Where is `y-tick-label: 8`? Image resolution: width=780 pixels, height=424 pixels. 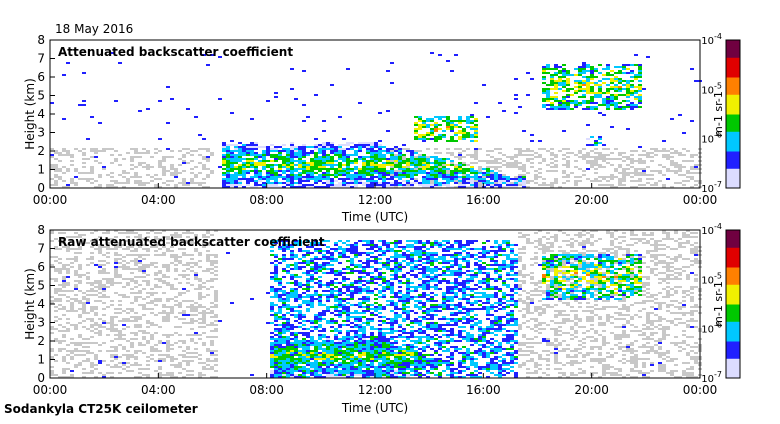 y-tick-label: 8 is located at coordinates (41, 40).